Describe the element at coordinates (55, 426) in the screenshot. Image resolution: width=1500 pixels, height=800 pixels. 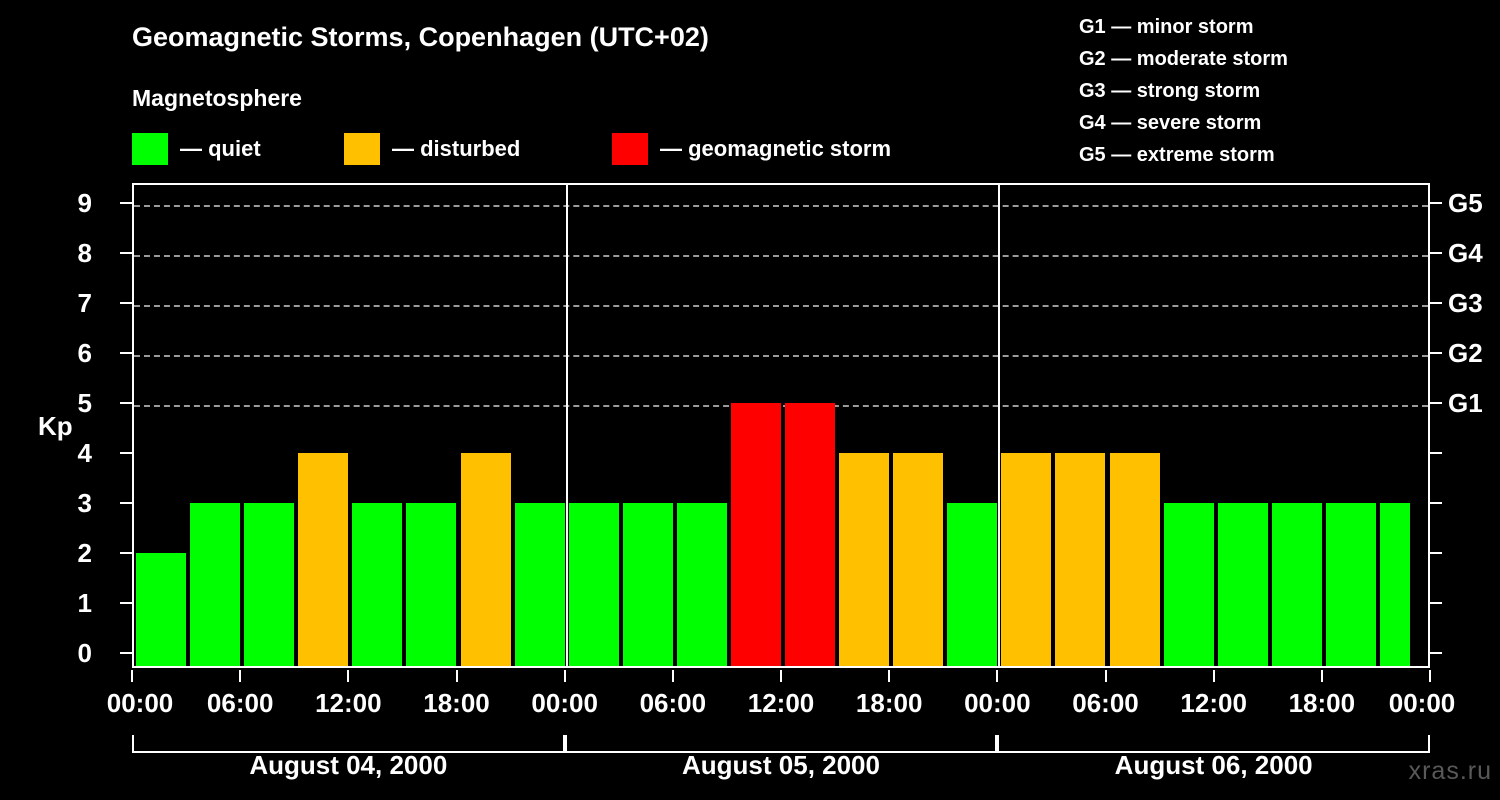
I see `y-axis-title: Kp` at that location.